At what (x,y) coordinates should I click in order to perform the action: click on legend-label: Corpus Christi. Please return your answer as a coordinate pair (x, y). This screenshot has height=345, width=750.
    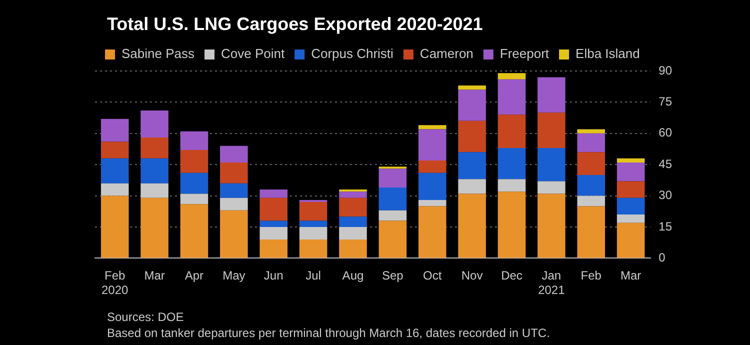
    Looking at the image, I should click on (352, 54).